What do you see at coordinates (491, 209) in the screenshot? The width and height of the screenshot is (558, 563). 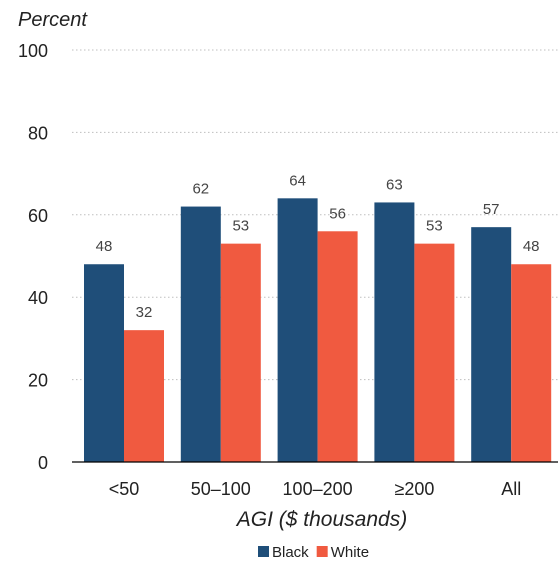 I see `data-label: 57` at bounding box center [491, 209].